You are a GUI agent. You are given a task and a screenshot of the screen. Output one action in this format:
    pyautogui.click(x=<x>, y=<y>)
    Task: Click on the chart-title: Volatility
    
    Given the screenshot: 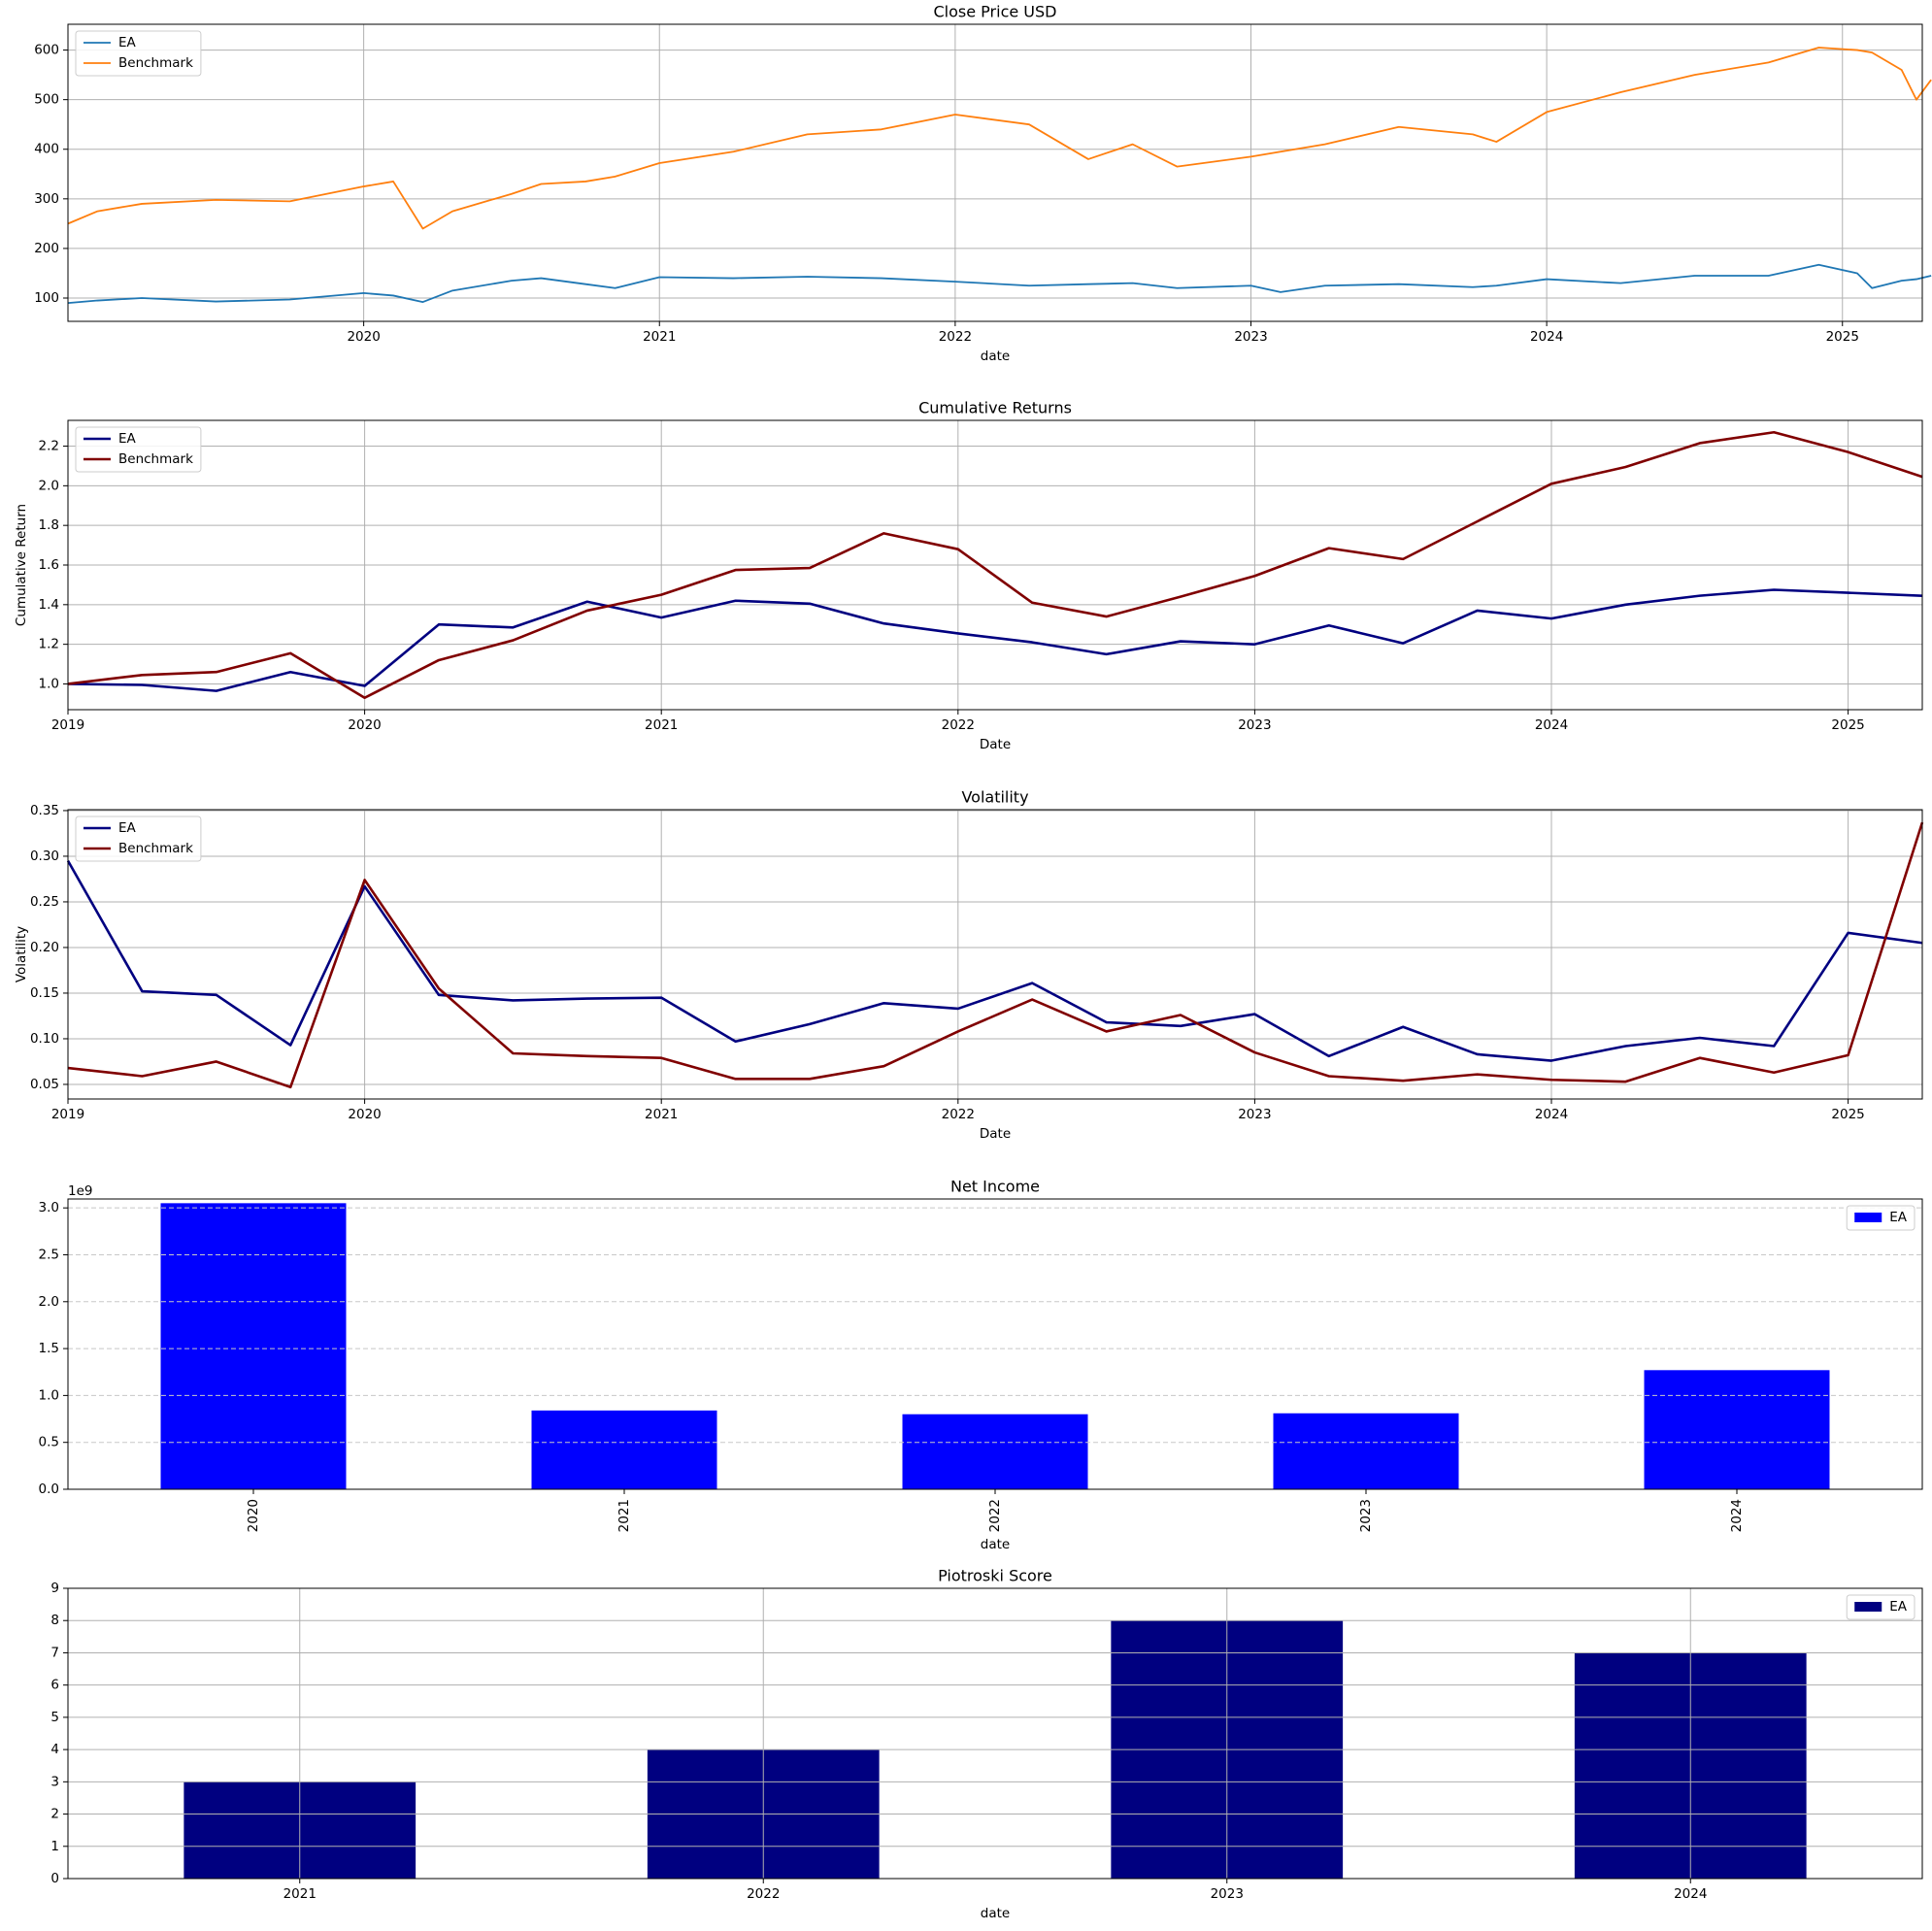 What is the action you would take?
    pyautogui.click(x=994, y=798)
    